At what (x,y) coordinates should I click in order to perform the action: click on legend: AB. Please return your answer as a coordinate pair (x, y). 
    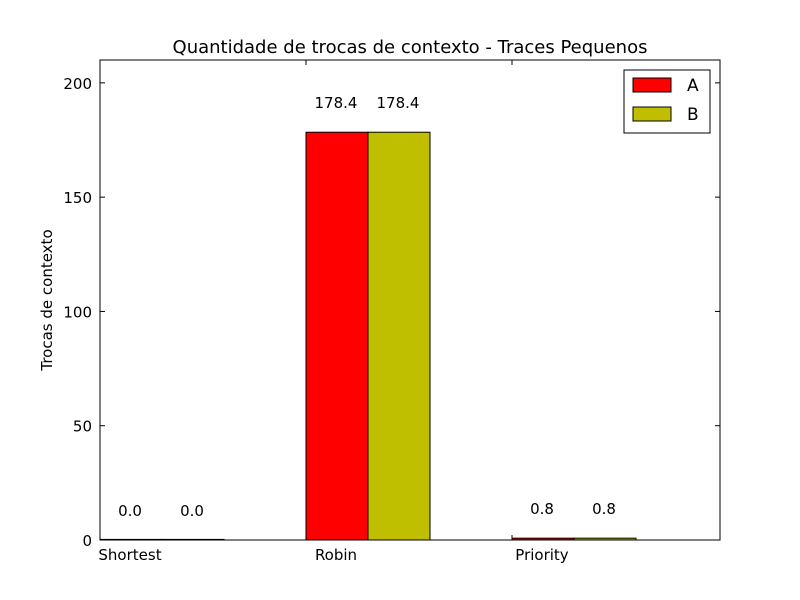
    Looking at the image, I should click on (667, 101).